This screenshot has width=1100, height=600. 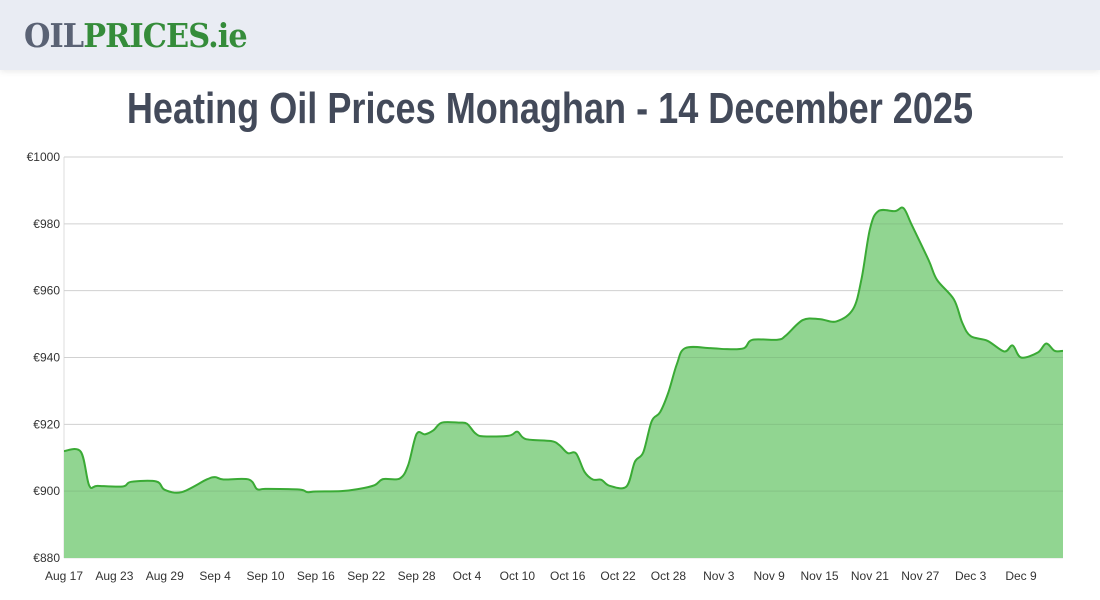 What do you see at coordinates (44, 157) in the screenshot?
I see `y-tick-label: €1000` at bounding box center [44, 157].